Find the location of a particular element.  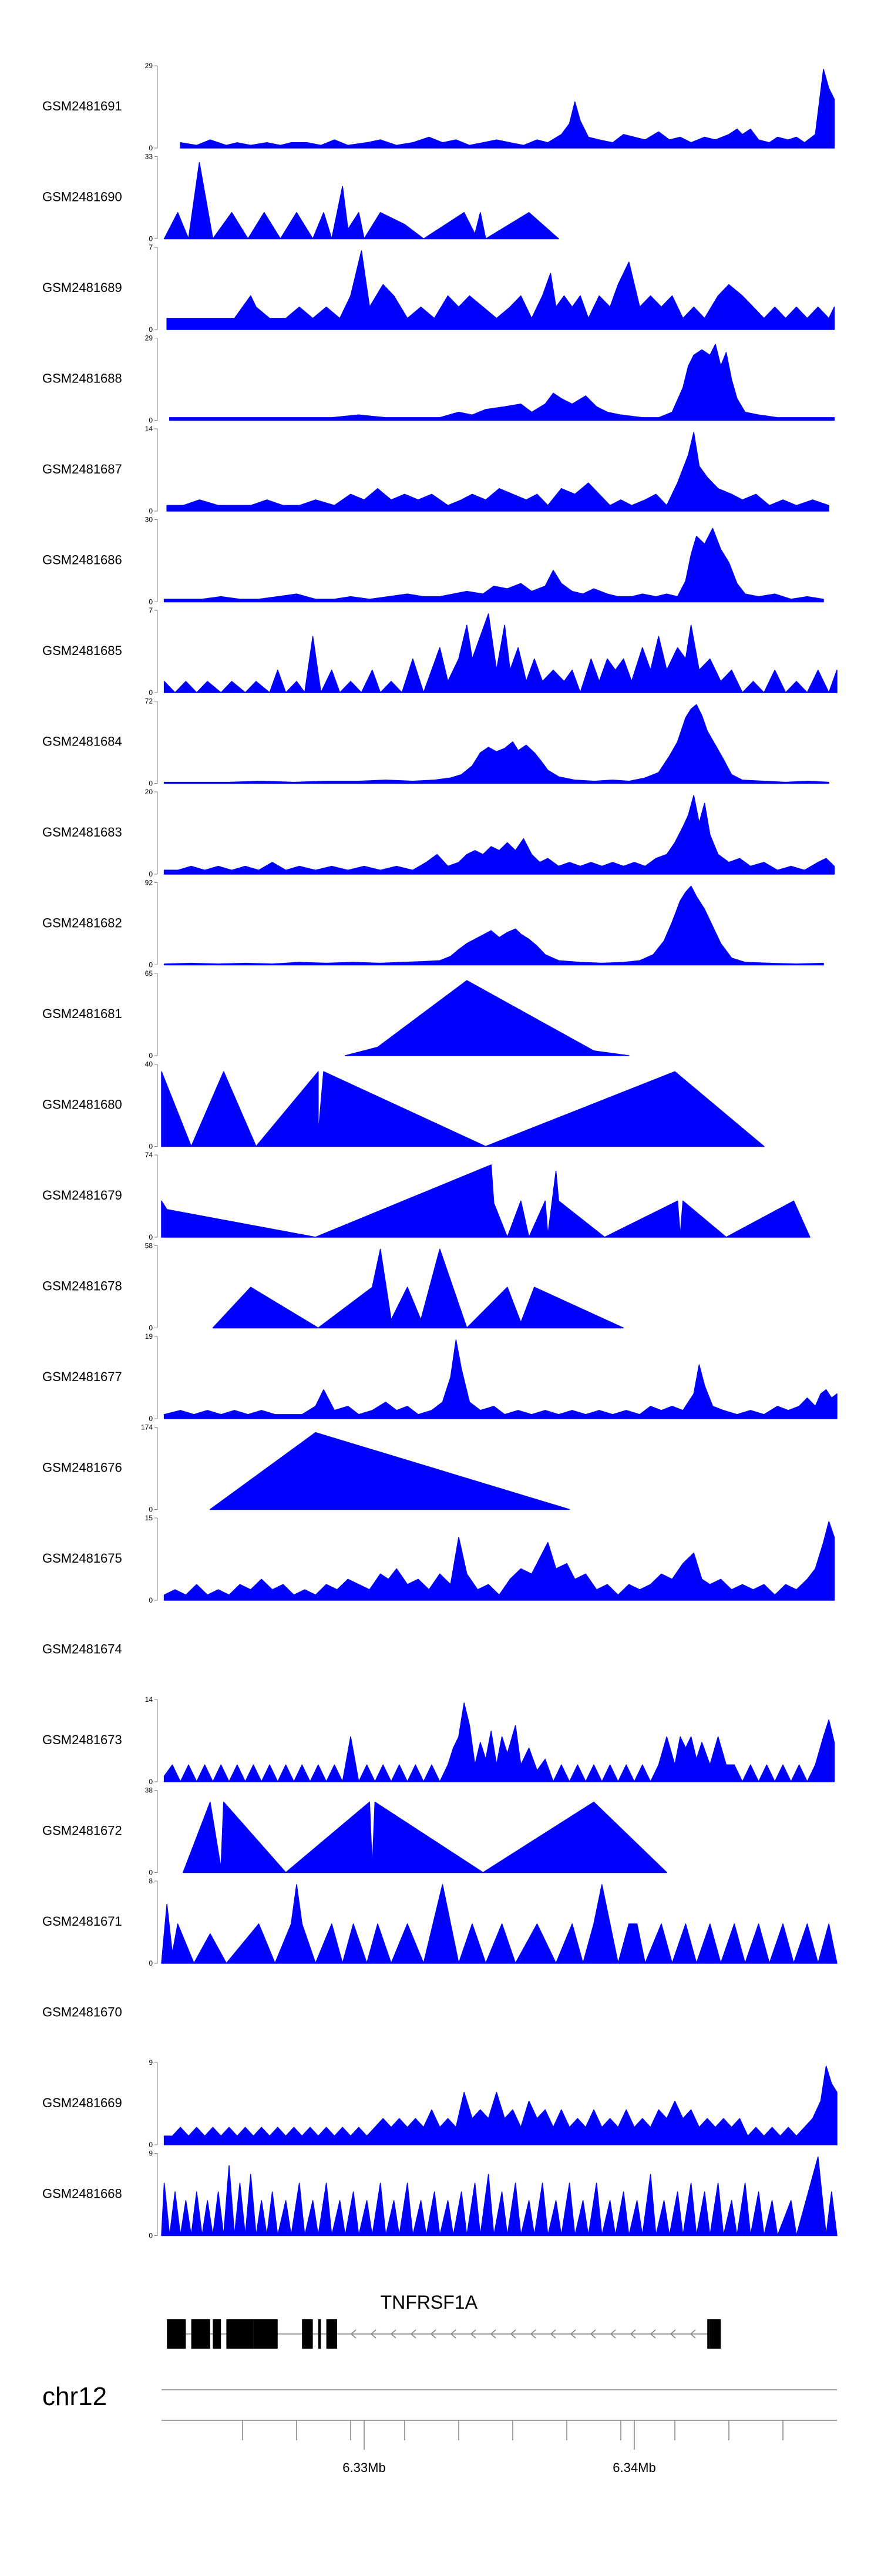

track-GSM2481672: GSM2481672 38 0 is located at coordinates (354, 1831).